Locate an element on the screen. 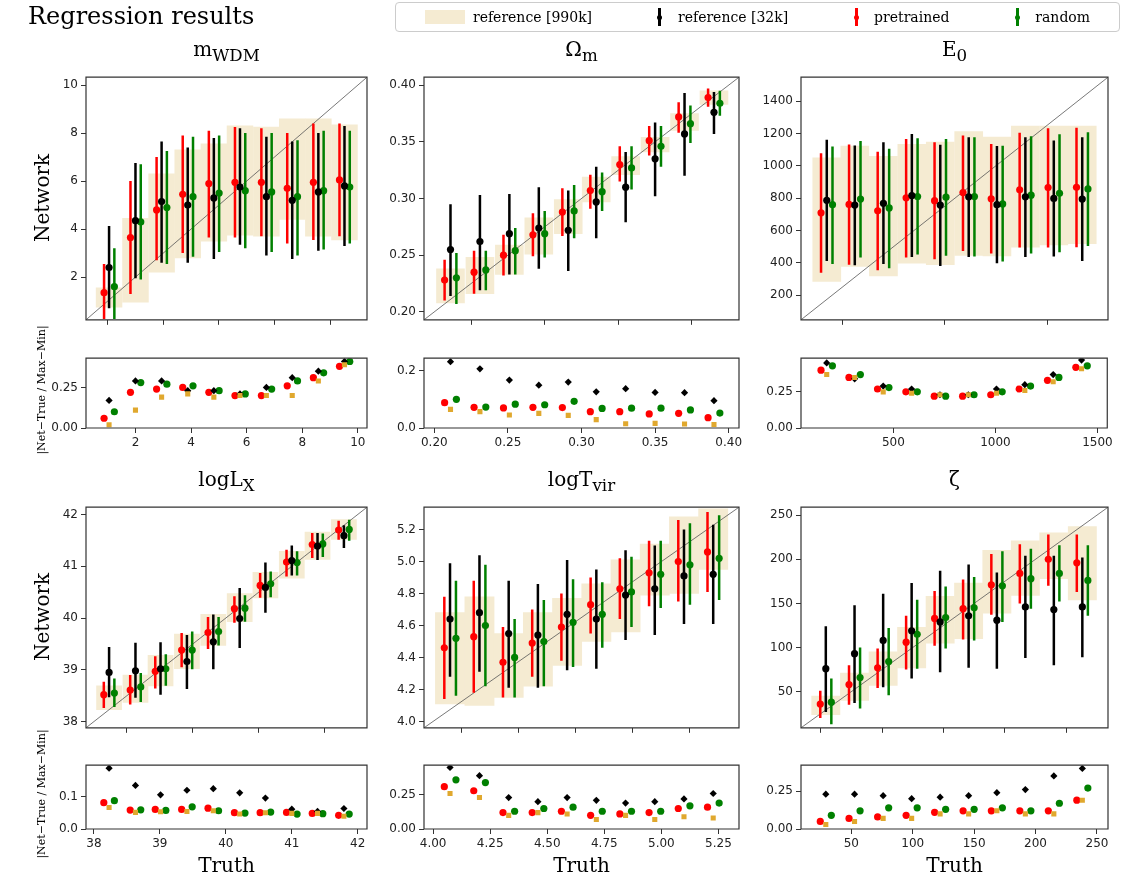 The height and width of the screenshot is (886, 1124). x-tick-label: 4.00 is located at coordinates (433, 843).